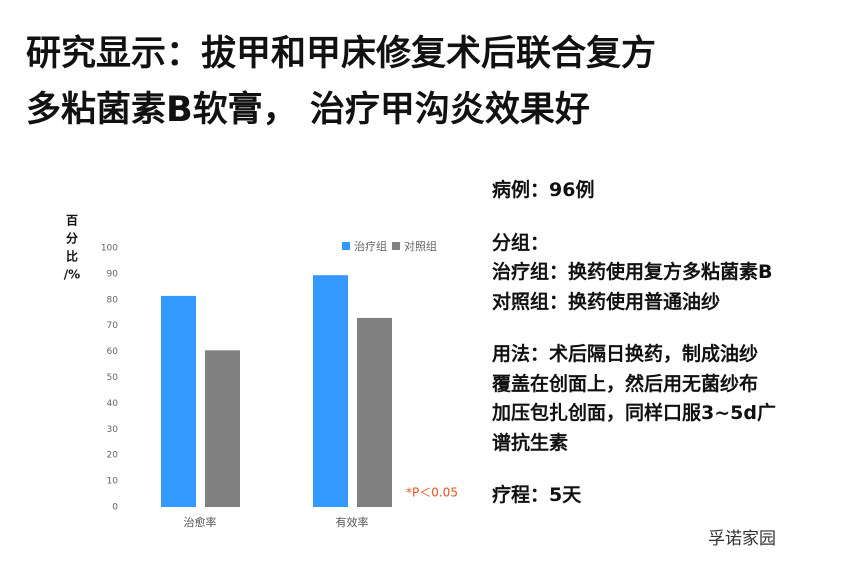  I want to click on detail-line: 疗程：5天, so click(537, 495).